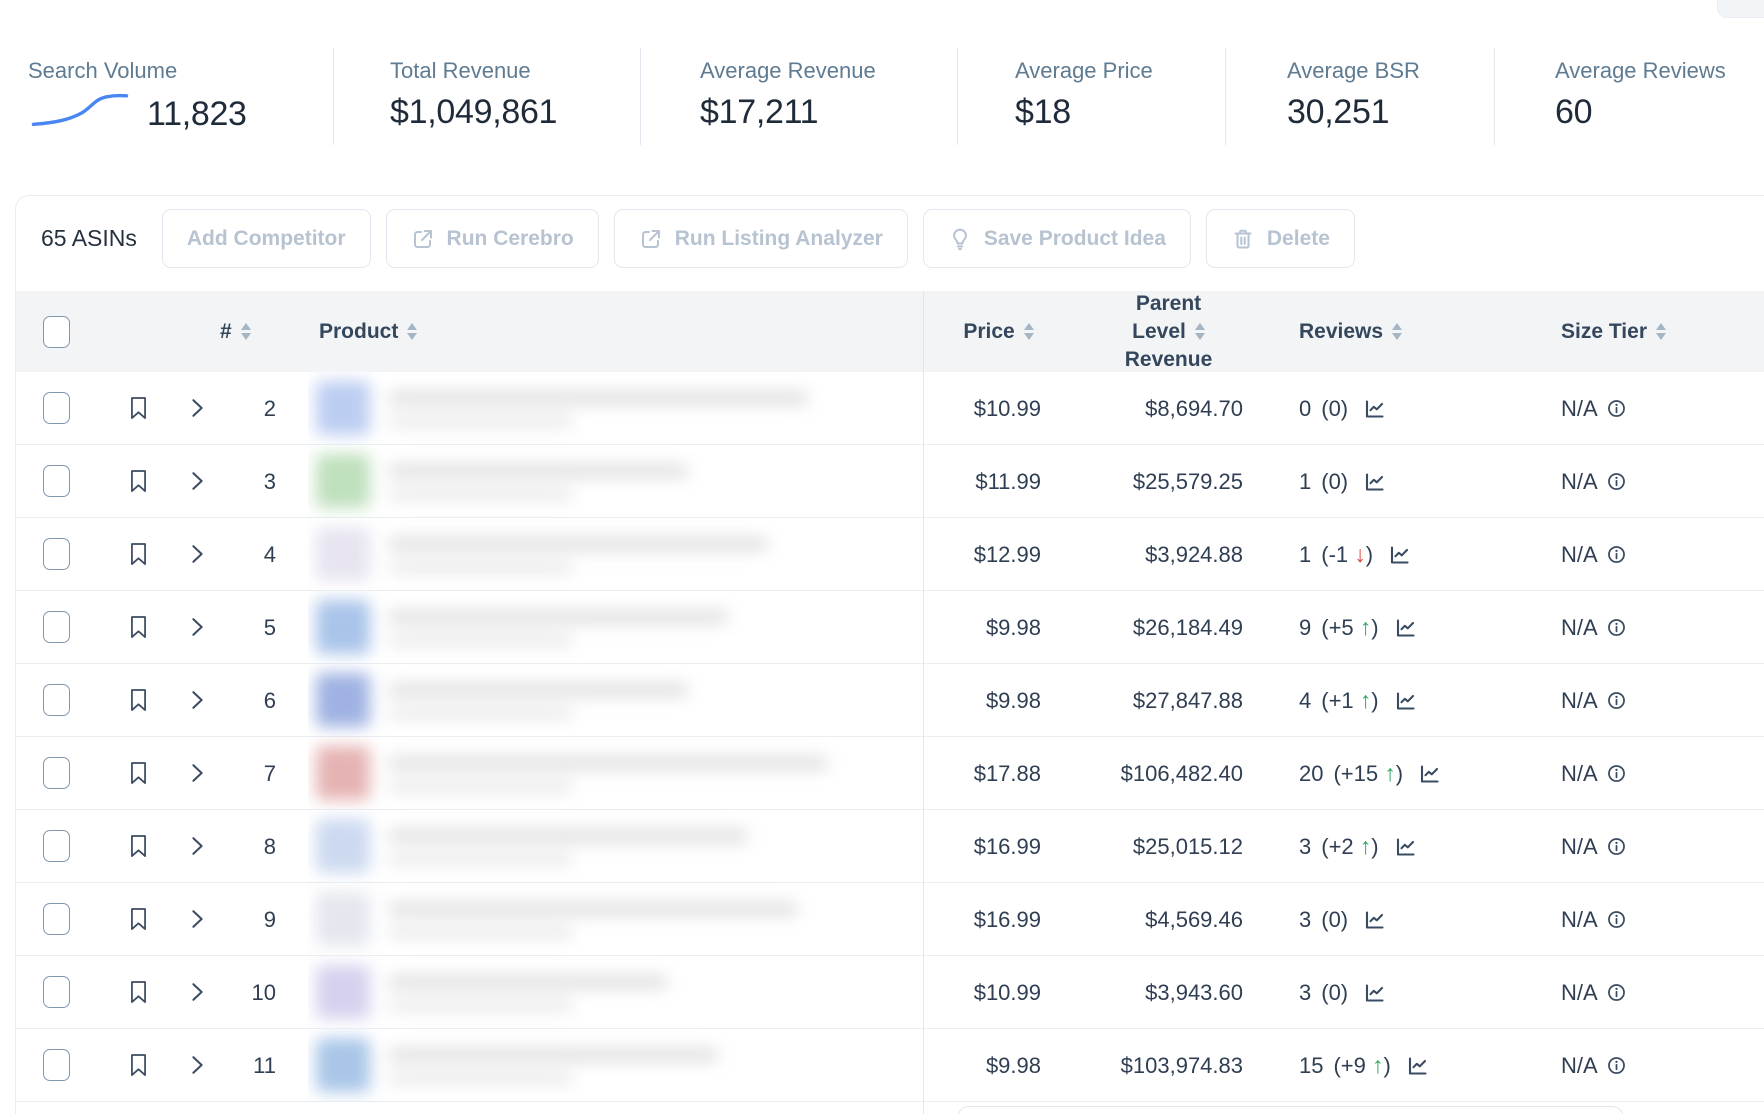  I want to click on select-all-checkbox, so click(56, 332).